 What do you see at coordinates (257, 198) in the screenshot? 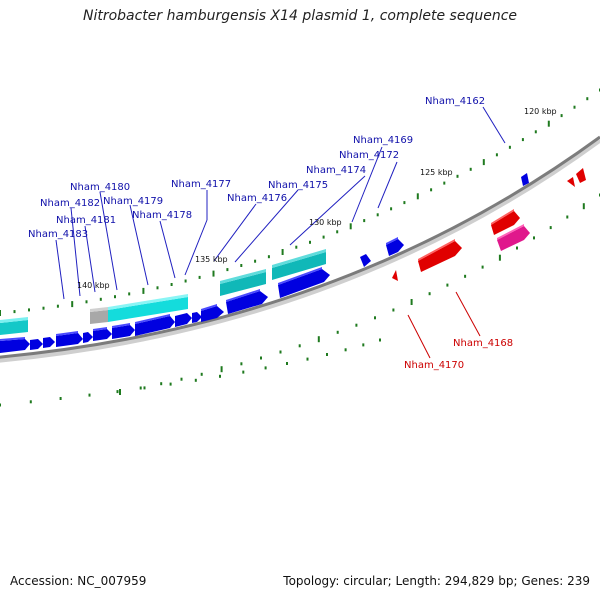
I see `gene-label-nham-4176: Nham_4176` at bounding box center [257, 198].